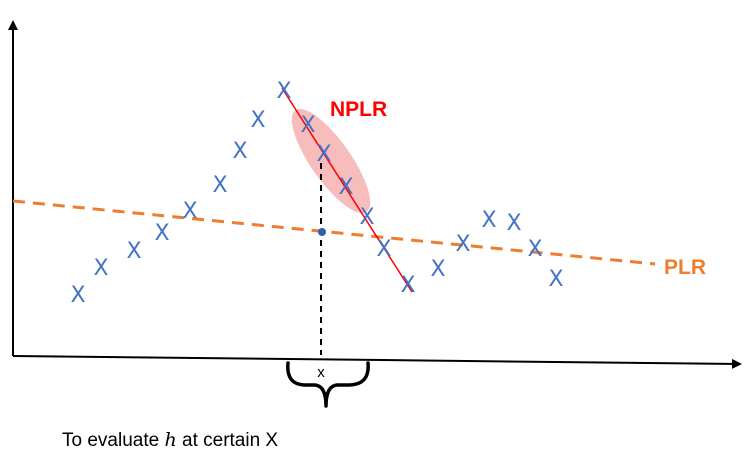 The height and width of the screenshot is (466, 756). Describe the element at coordinates (377, 362) in the screenshot. I see `x-axis` at that location.